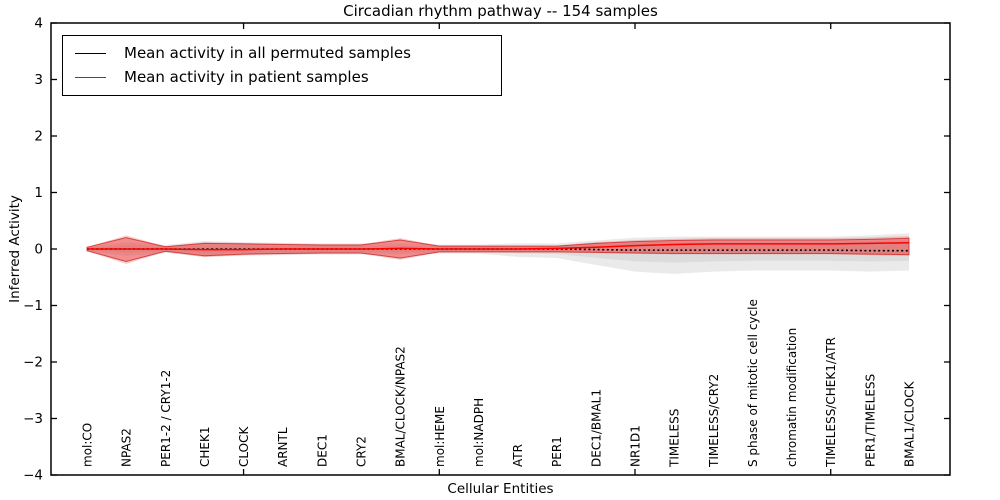  What do you see at coordinates (322, 450) in the screenshot?
I see `entity-label: DEC1` at bounding box center [322, 450].